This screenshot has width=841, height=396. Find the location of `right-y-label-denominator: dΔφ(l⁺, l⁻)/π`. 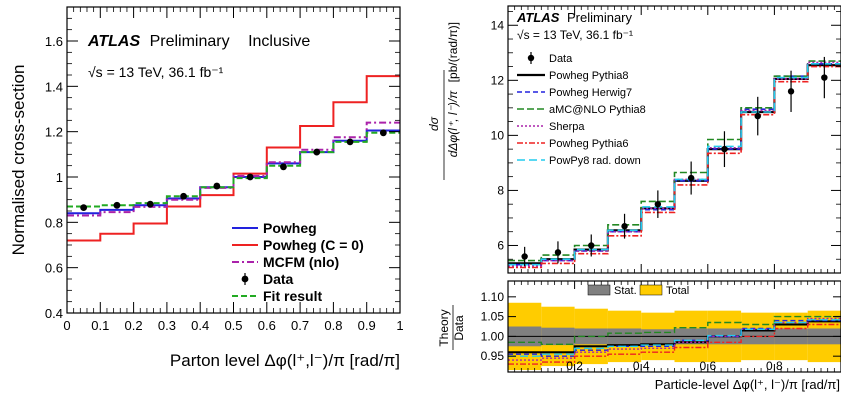

right-y-label-denominator: dΔφ(l⁺, l⁻)/π is located at coordinates (453, 124).